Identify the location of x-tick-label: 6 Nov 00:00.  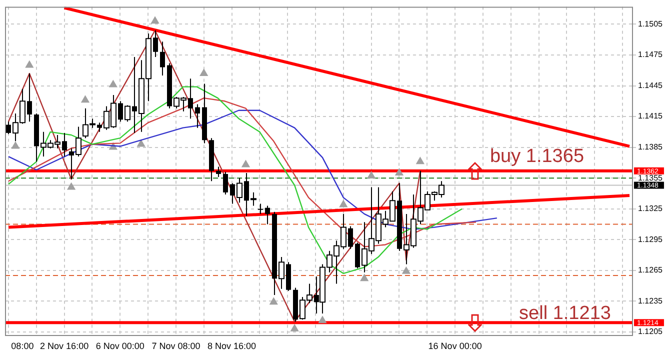
(120, 345).